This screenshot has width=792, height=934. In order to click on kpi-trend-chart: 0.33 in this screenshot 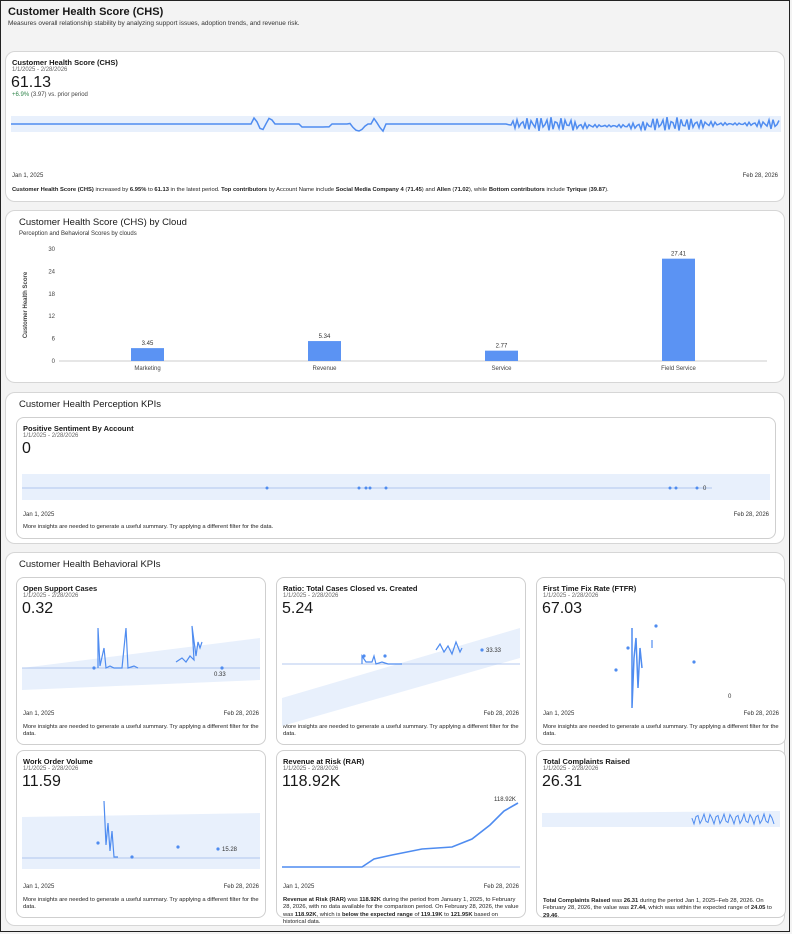, I will do `click(141, 664)`.